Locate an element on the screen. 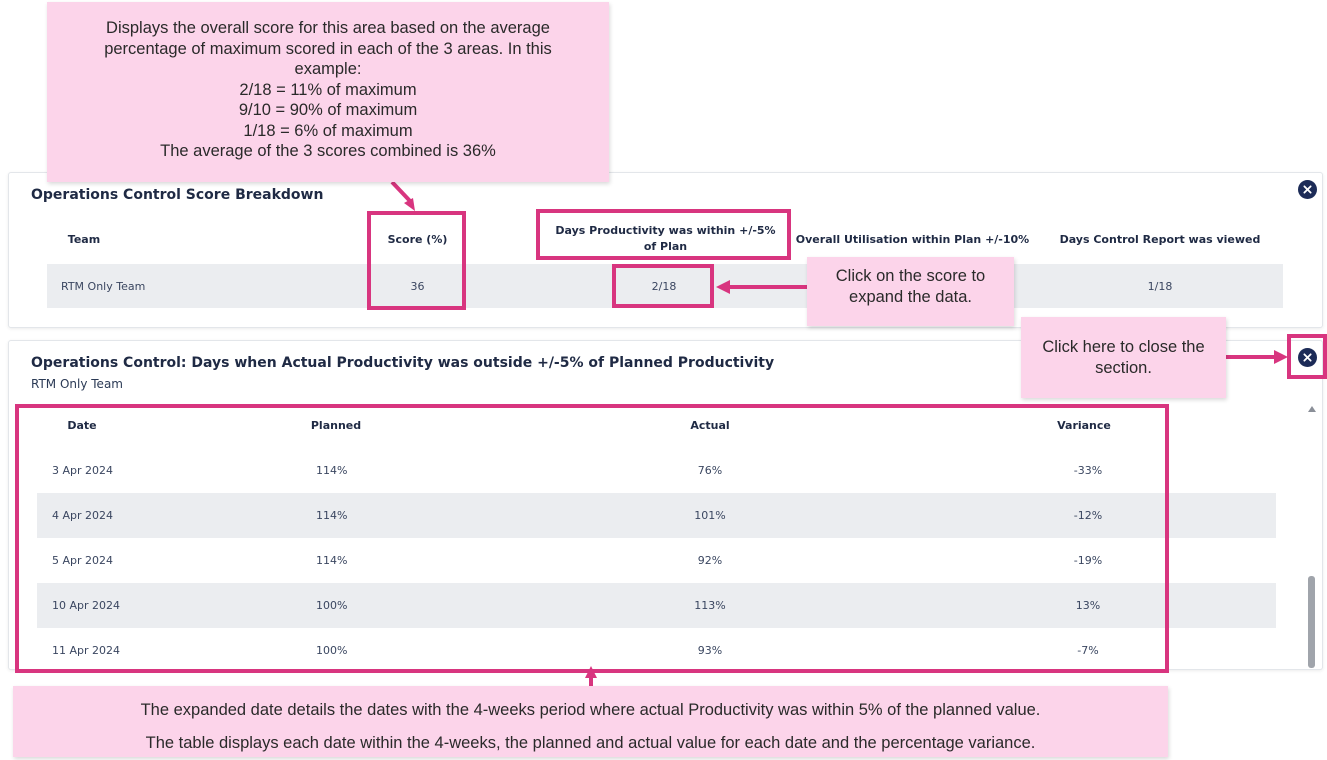  score-cell: 36 is located at coordinates (417, 286).